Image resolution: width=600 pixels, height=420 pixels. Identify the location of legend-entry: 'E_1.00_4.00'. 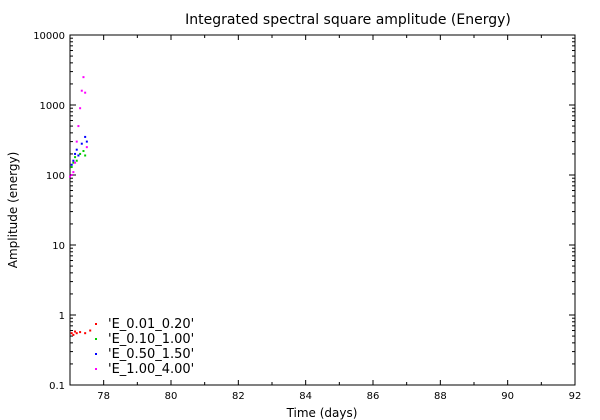
(144, 369).